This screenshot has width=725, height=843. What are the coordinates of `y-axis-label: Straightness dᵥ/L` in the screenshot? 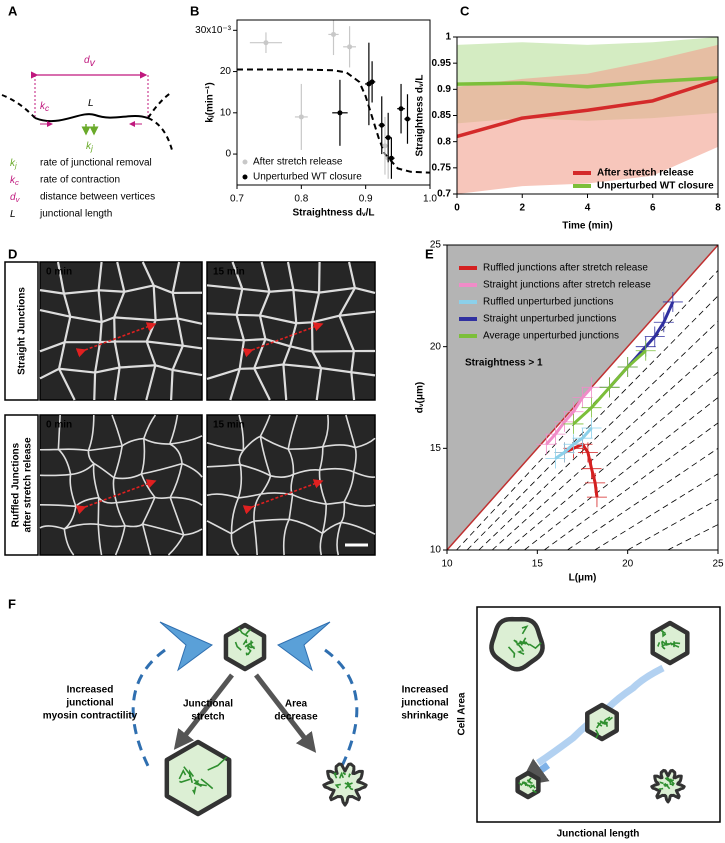 It's located at (420, 116).